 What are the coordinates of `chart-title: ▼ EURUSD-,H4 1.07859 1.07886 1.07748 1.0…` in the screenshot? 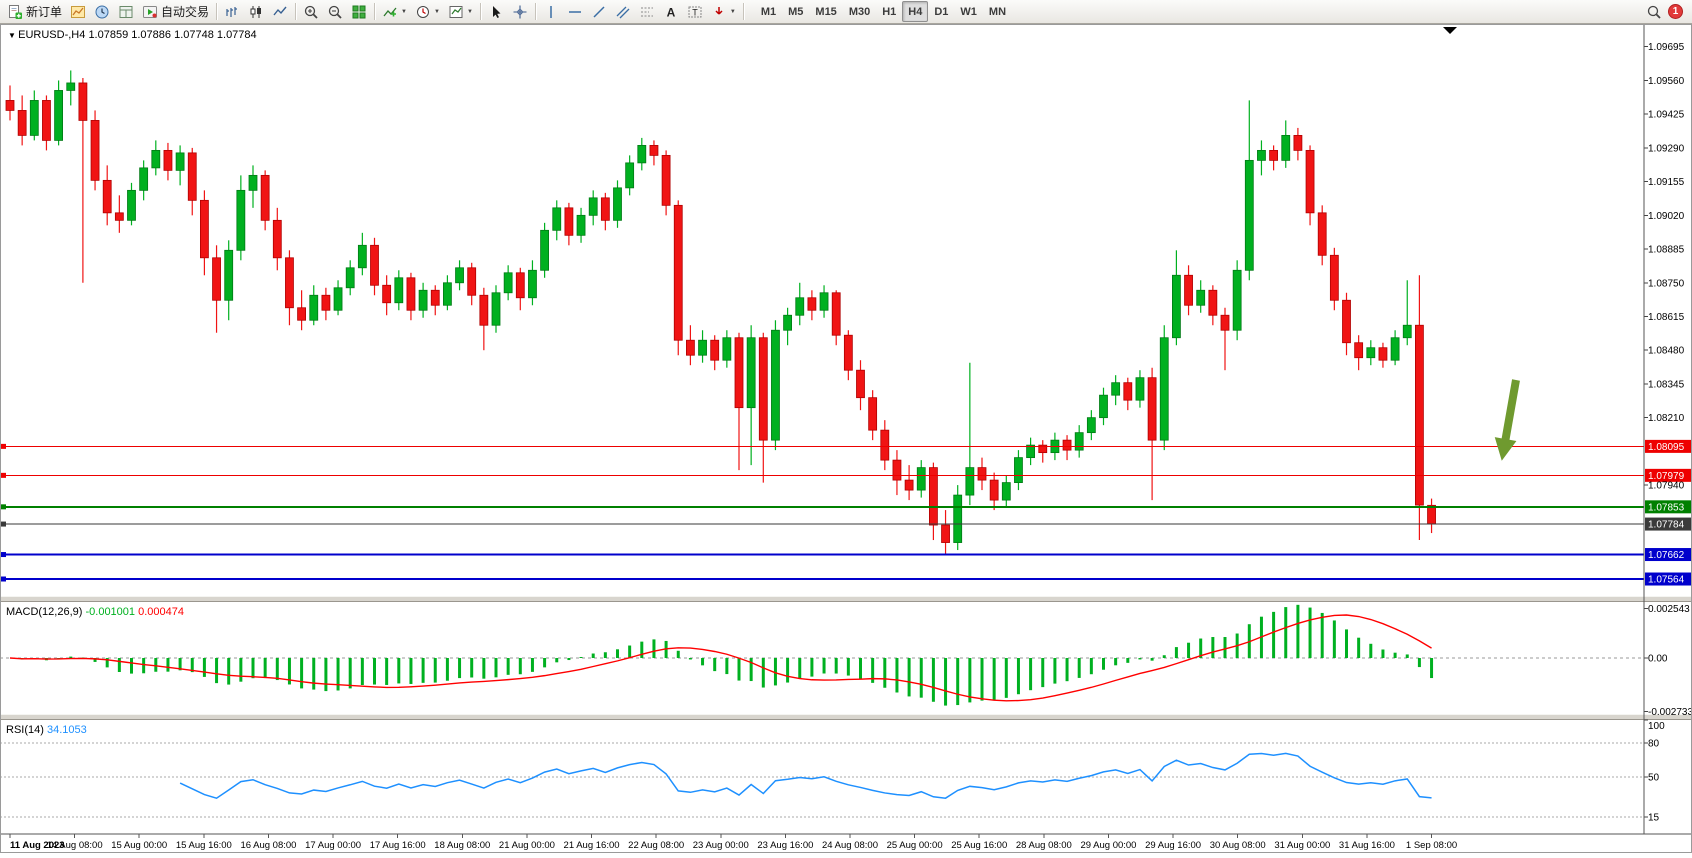 It's located at (132, 35).